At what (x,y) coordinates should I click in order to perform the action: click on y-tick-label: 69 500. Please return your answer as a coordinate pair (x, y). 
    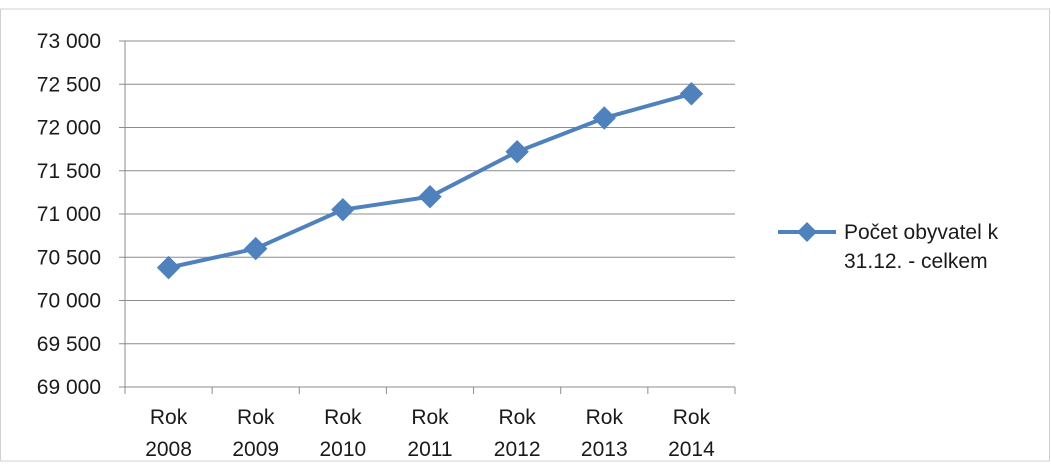
    Looking at the image, I should click on (69, 344).